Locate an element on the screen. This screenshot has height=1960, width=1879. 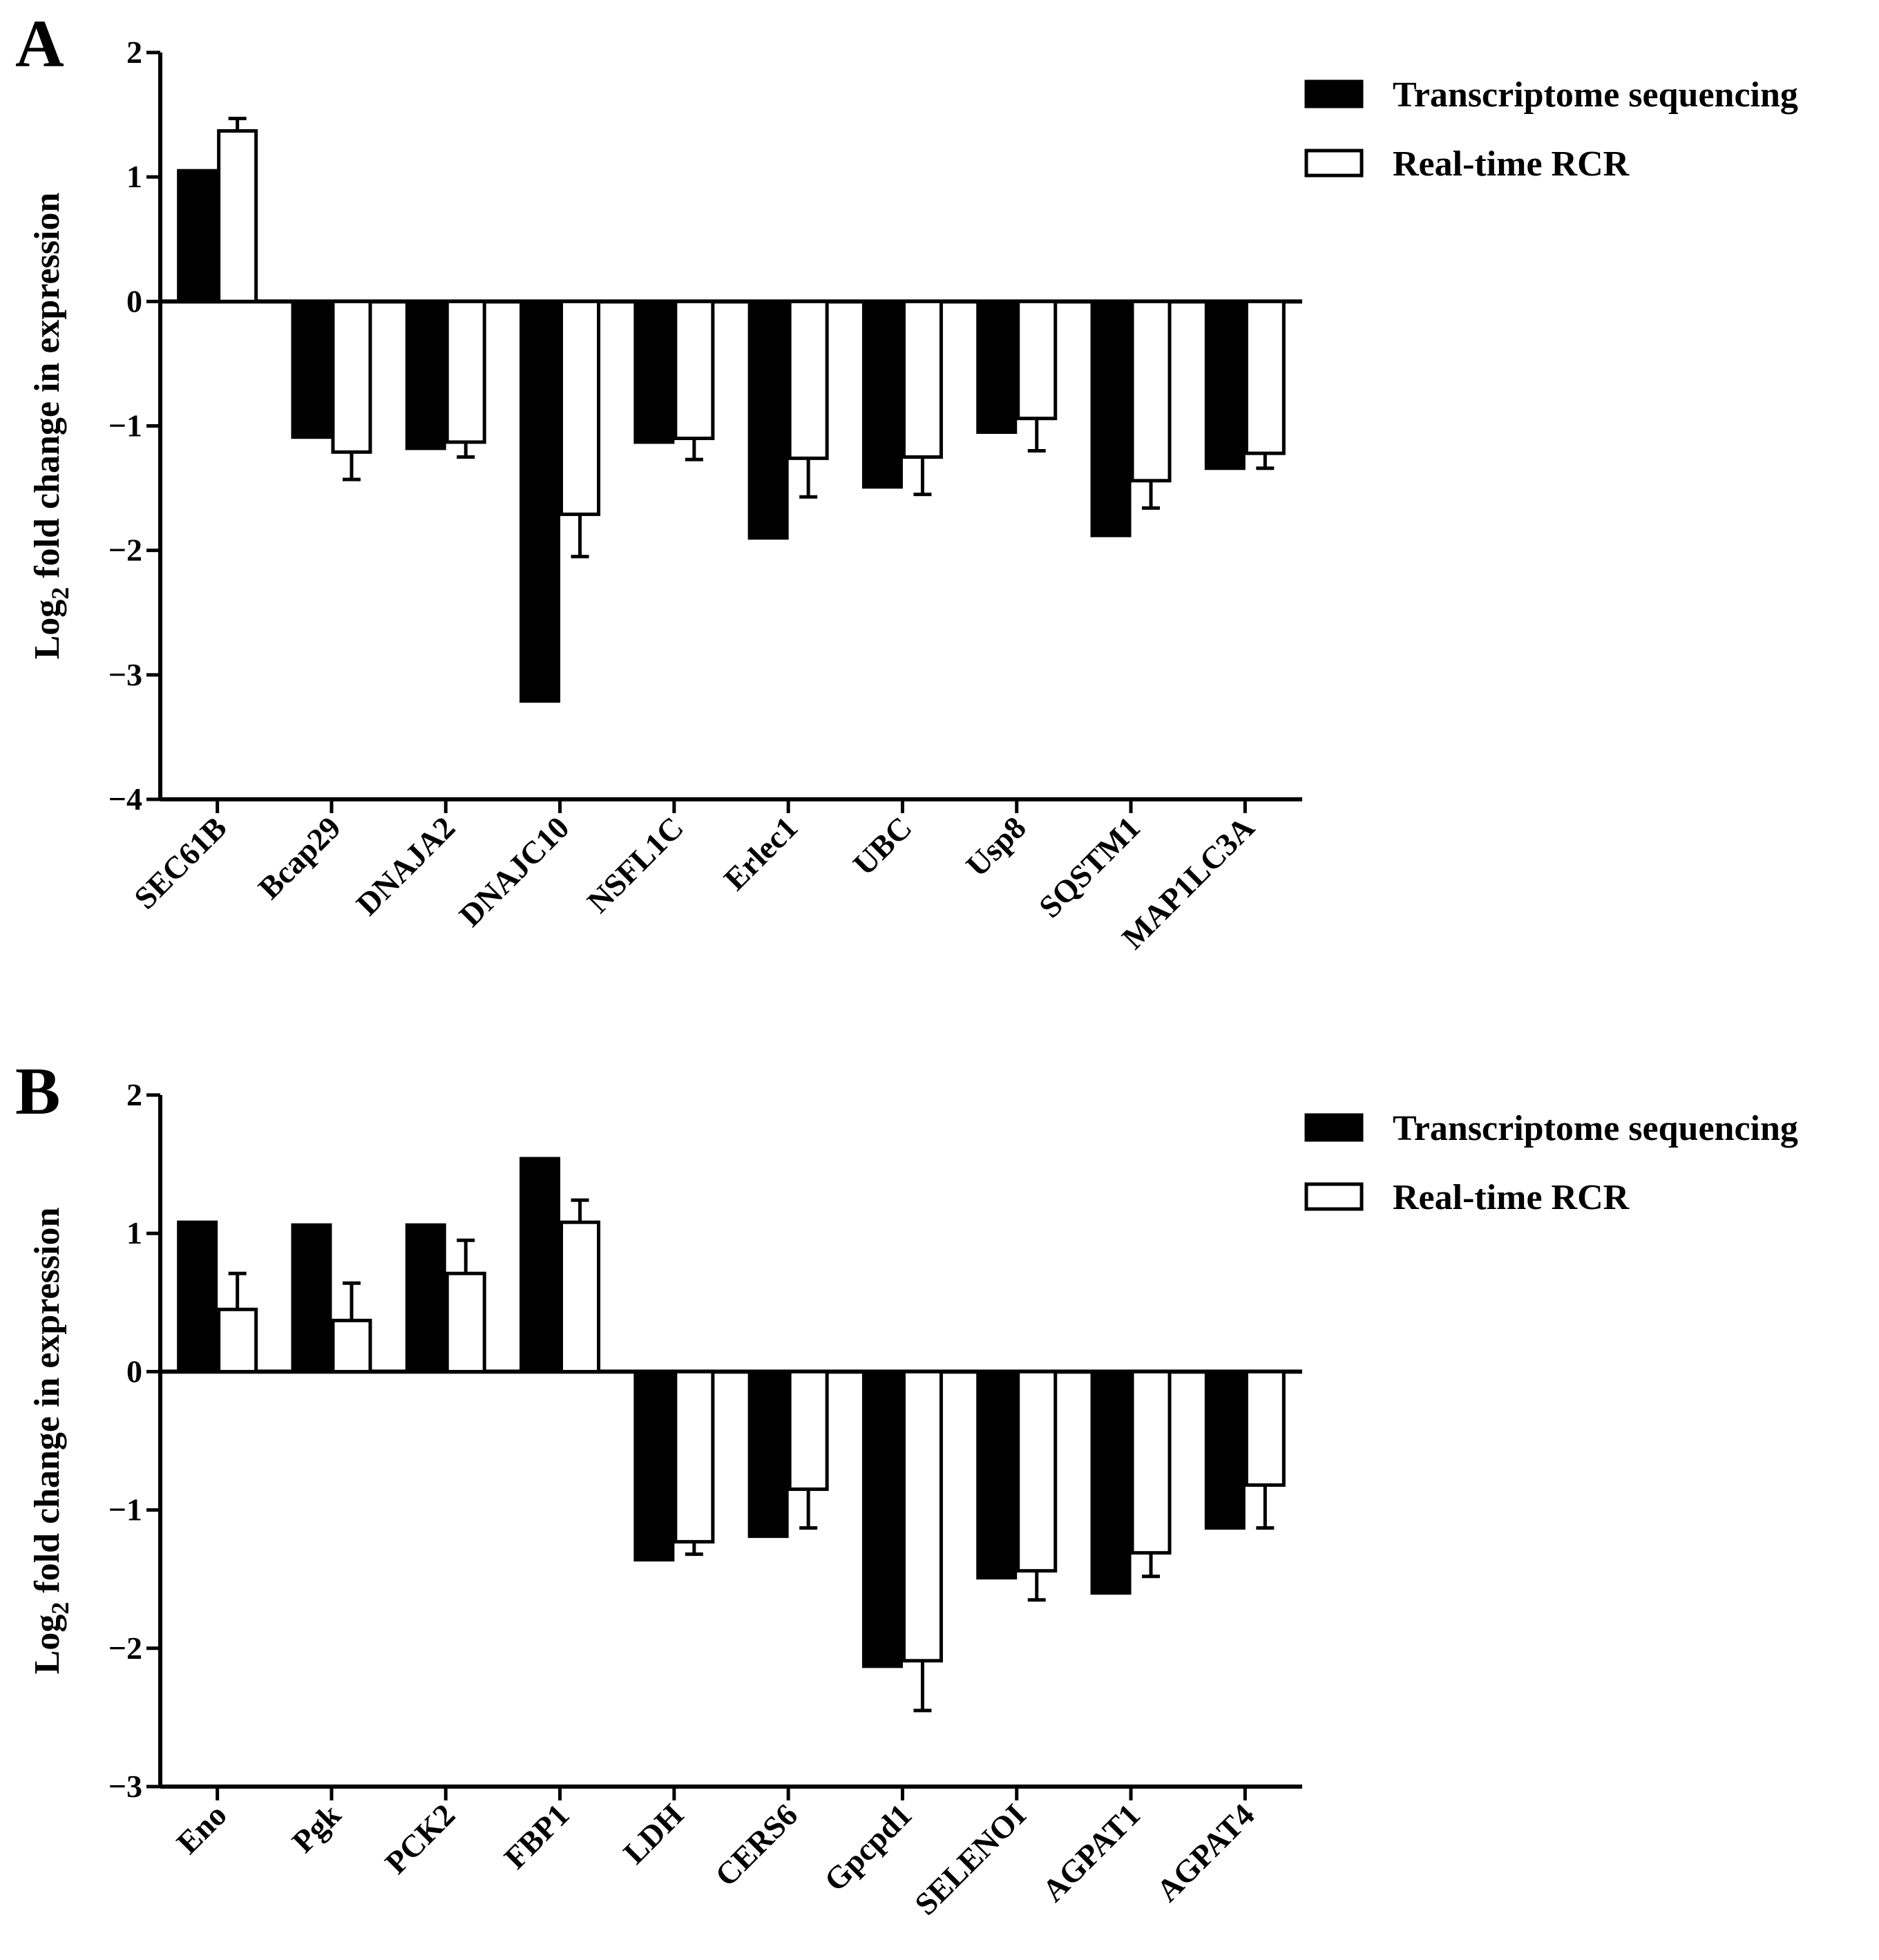
category-label: AGPAT1 is located at coordinates (1091, 1852).